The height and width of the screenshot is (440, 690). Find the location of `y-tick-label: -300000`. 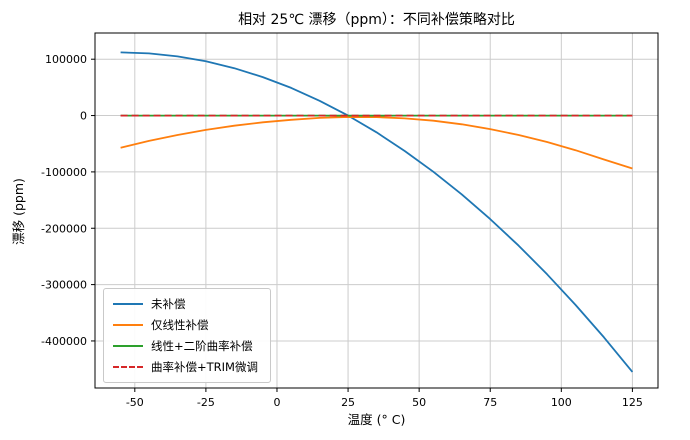

y-tick-label: -300000 is located at coordinates (64, 285).